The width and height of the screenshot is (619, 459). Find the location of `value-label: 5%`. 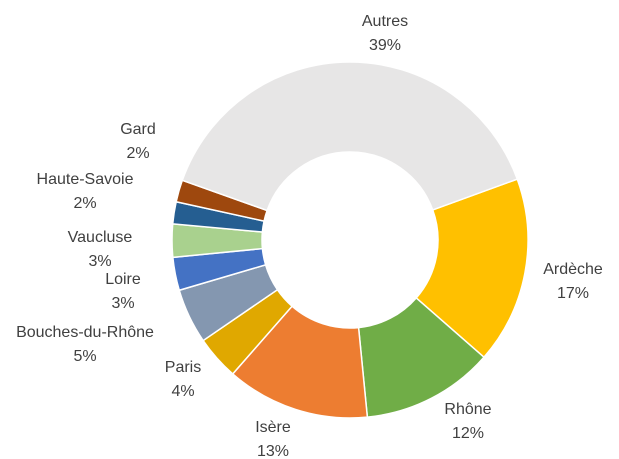

value-label: 5% is located at coordinates (84, 356).